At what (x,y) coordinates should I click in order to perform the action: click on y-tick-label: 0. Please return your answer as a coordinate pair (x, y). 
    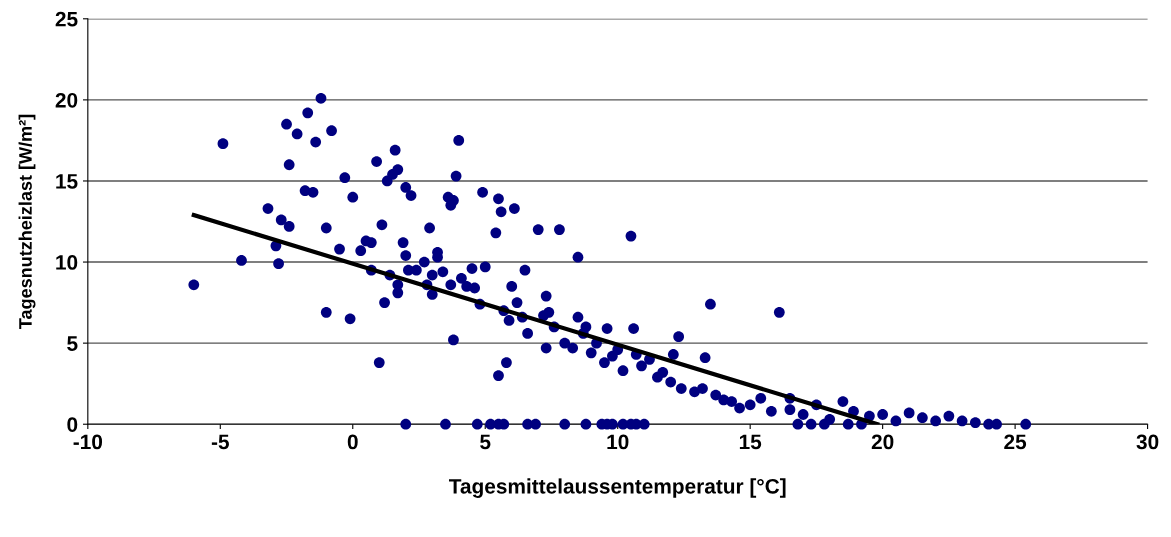
    Looking at the image, I should click on (72, 424).